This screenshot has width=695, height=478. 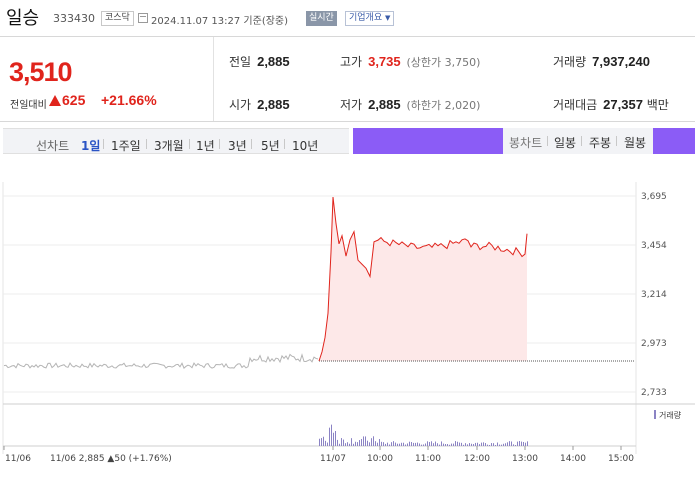 I want to click on x-tick-label: 15:00, so click(x=621, y=459).